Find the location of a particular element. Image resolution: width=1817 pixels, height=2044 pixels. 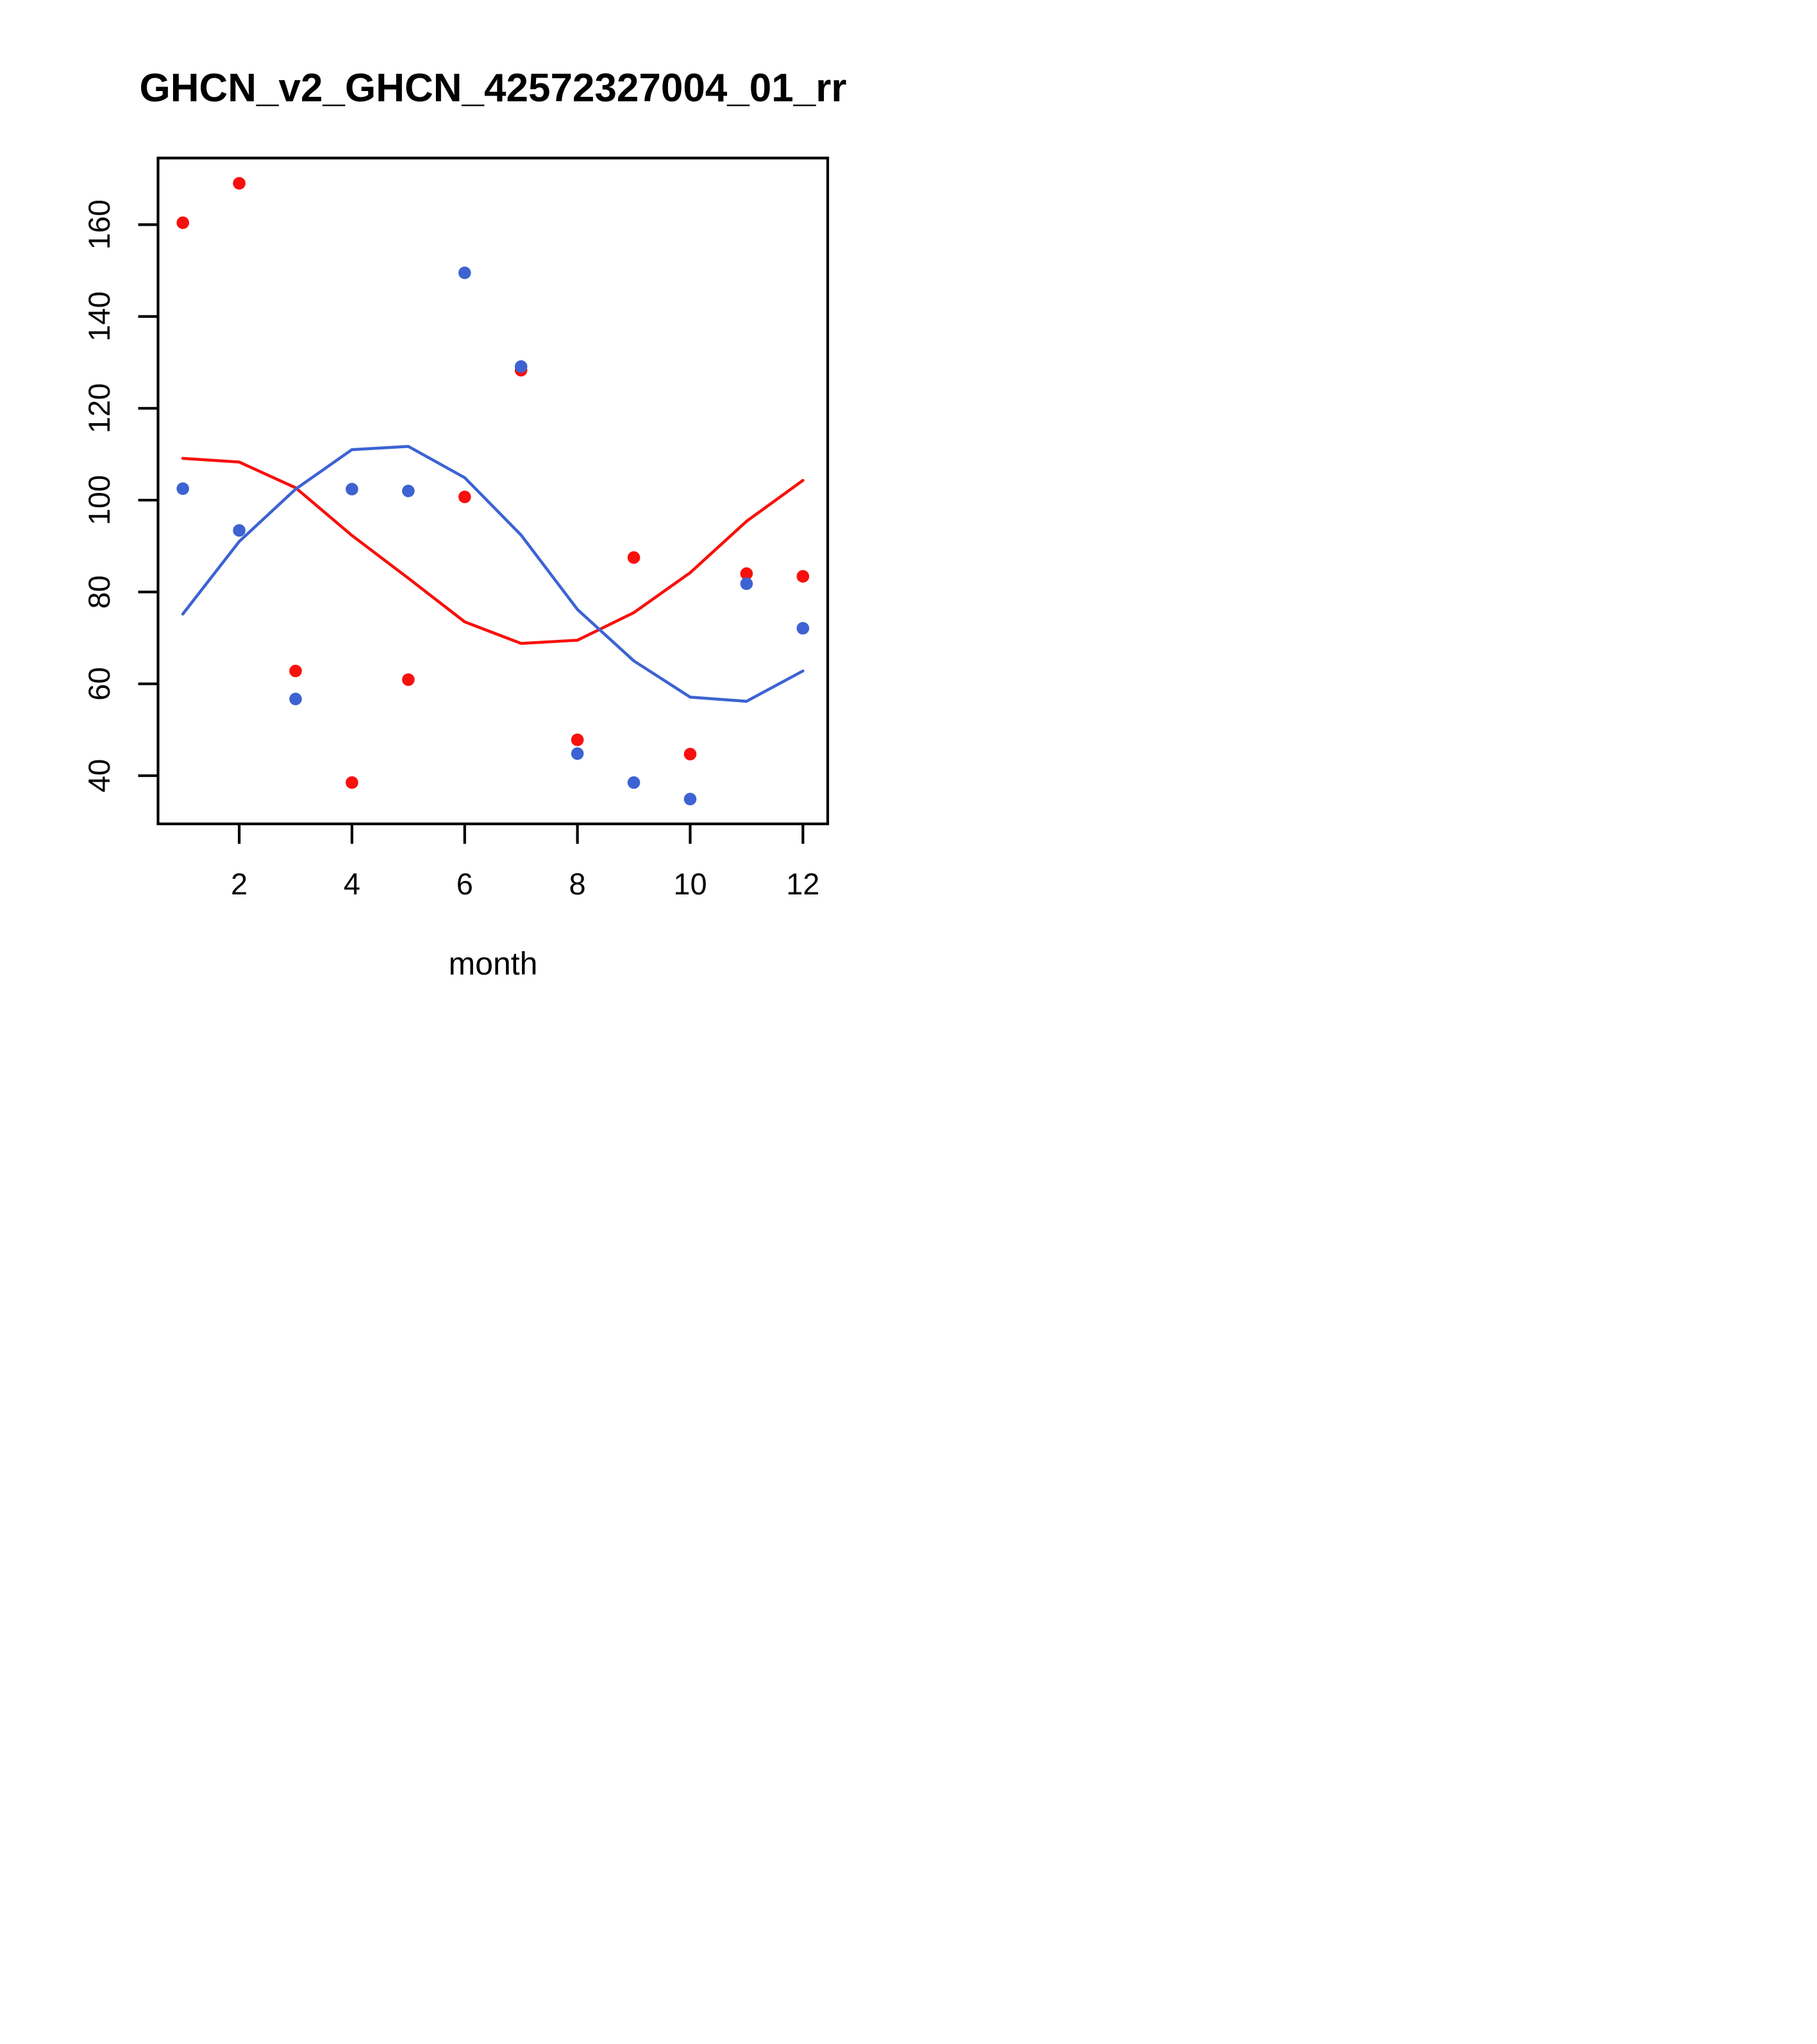

x-tick-label: 6 is located at coordinates (465, 884).